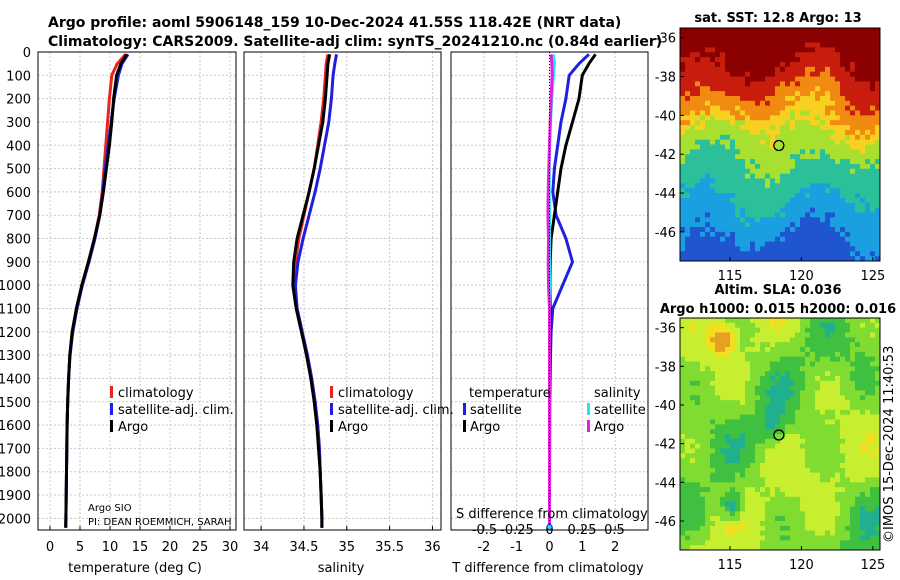 Image resolution: width=900 pixels, height=580 pixels. Describe the element at coordinates (609, 427) in the screenshot. I see `legend-label-s-argo: Argo` at that location.